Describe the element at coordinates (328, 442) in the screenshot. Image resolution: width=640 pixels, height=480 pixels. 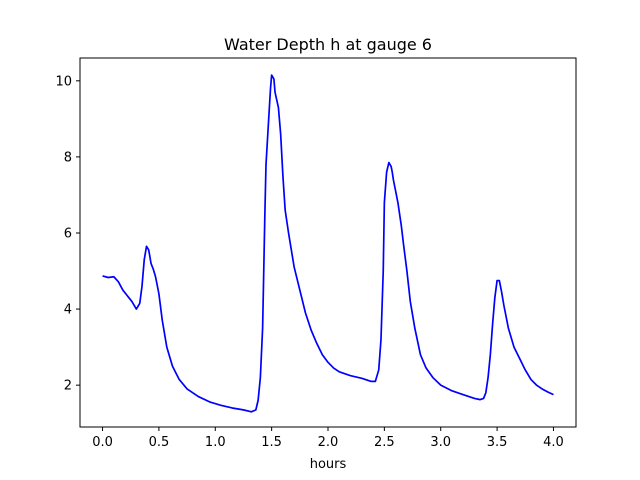
I see `x-tick-label: 2.0` at that location.